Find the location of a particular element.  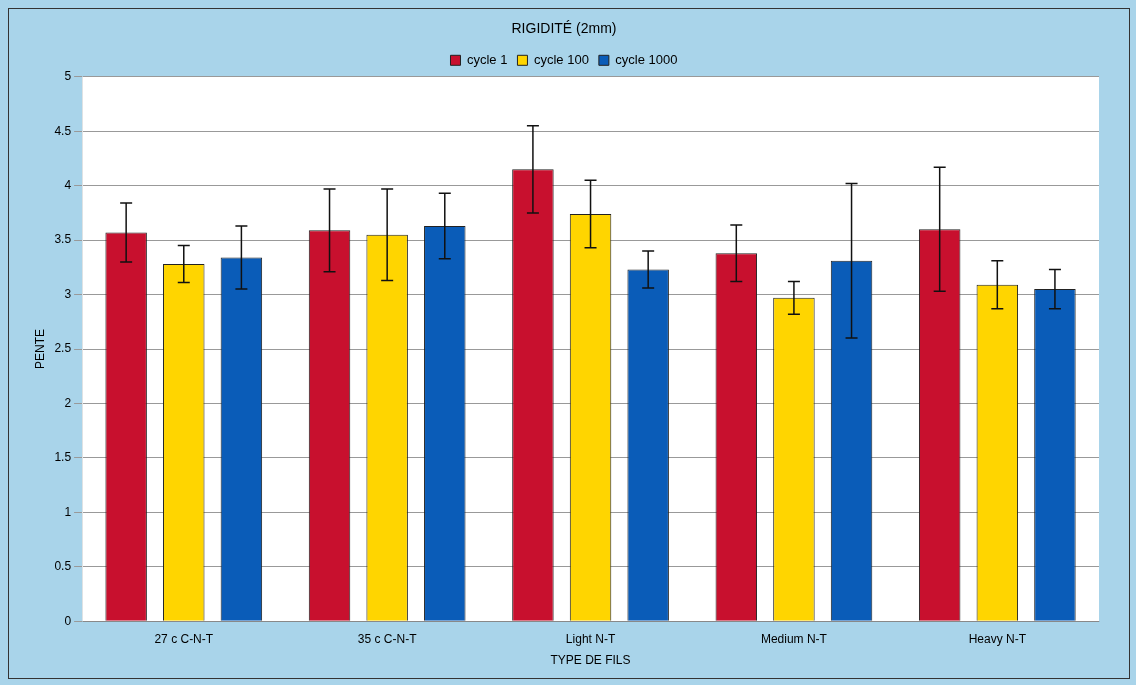

x-axis-title: TYPE DE FILS is located at coordinates (590, 660).